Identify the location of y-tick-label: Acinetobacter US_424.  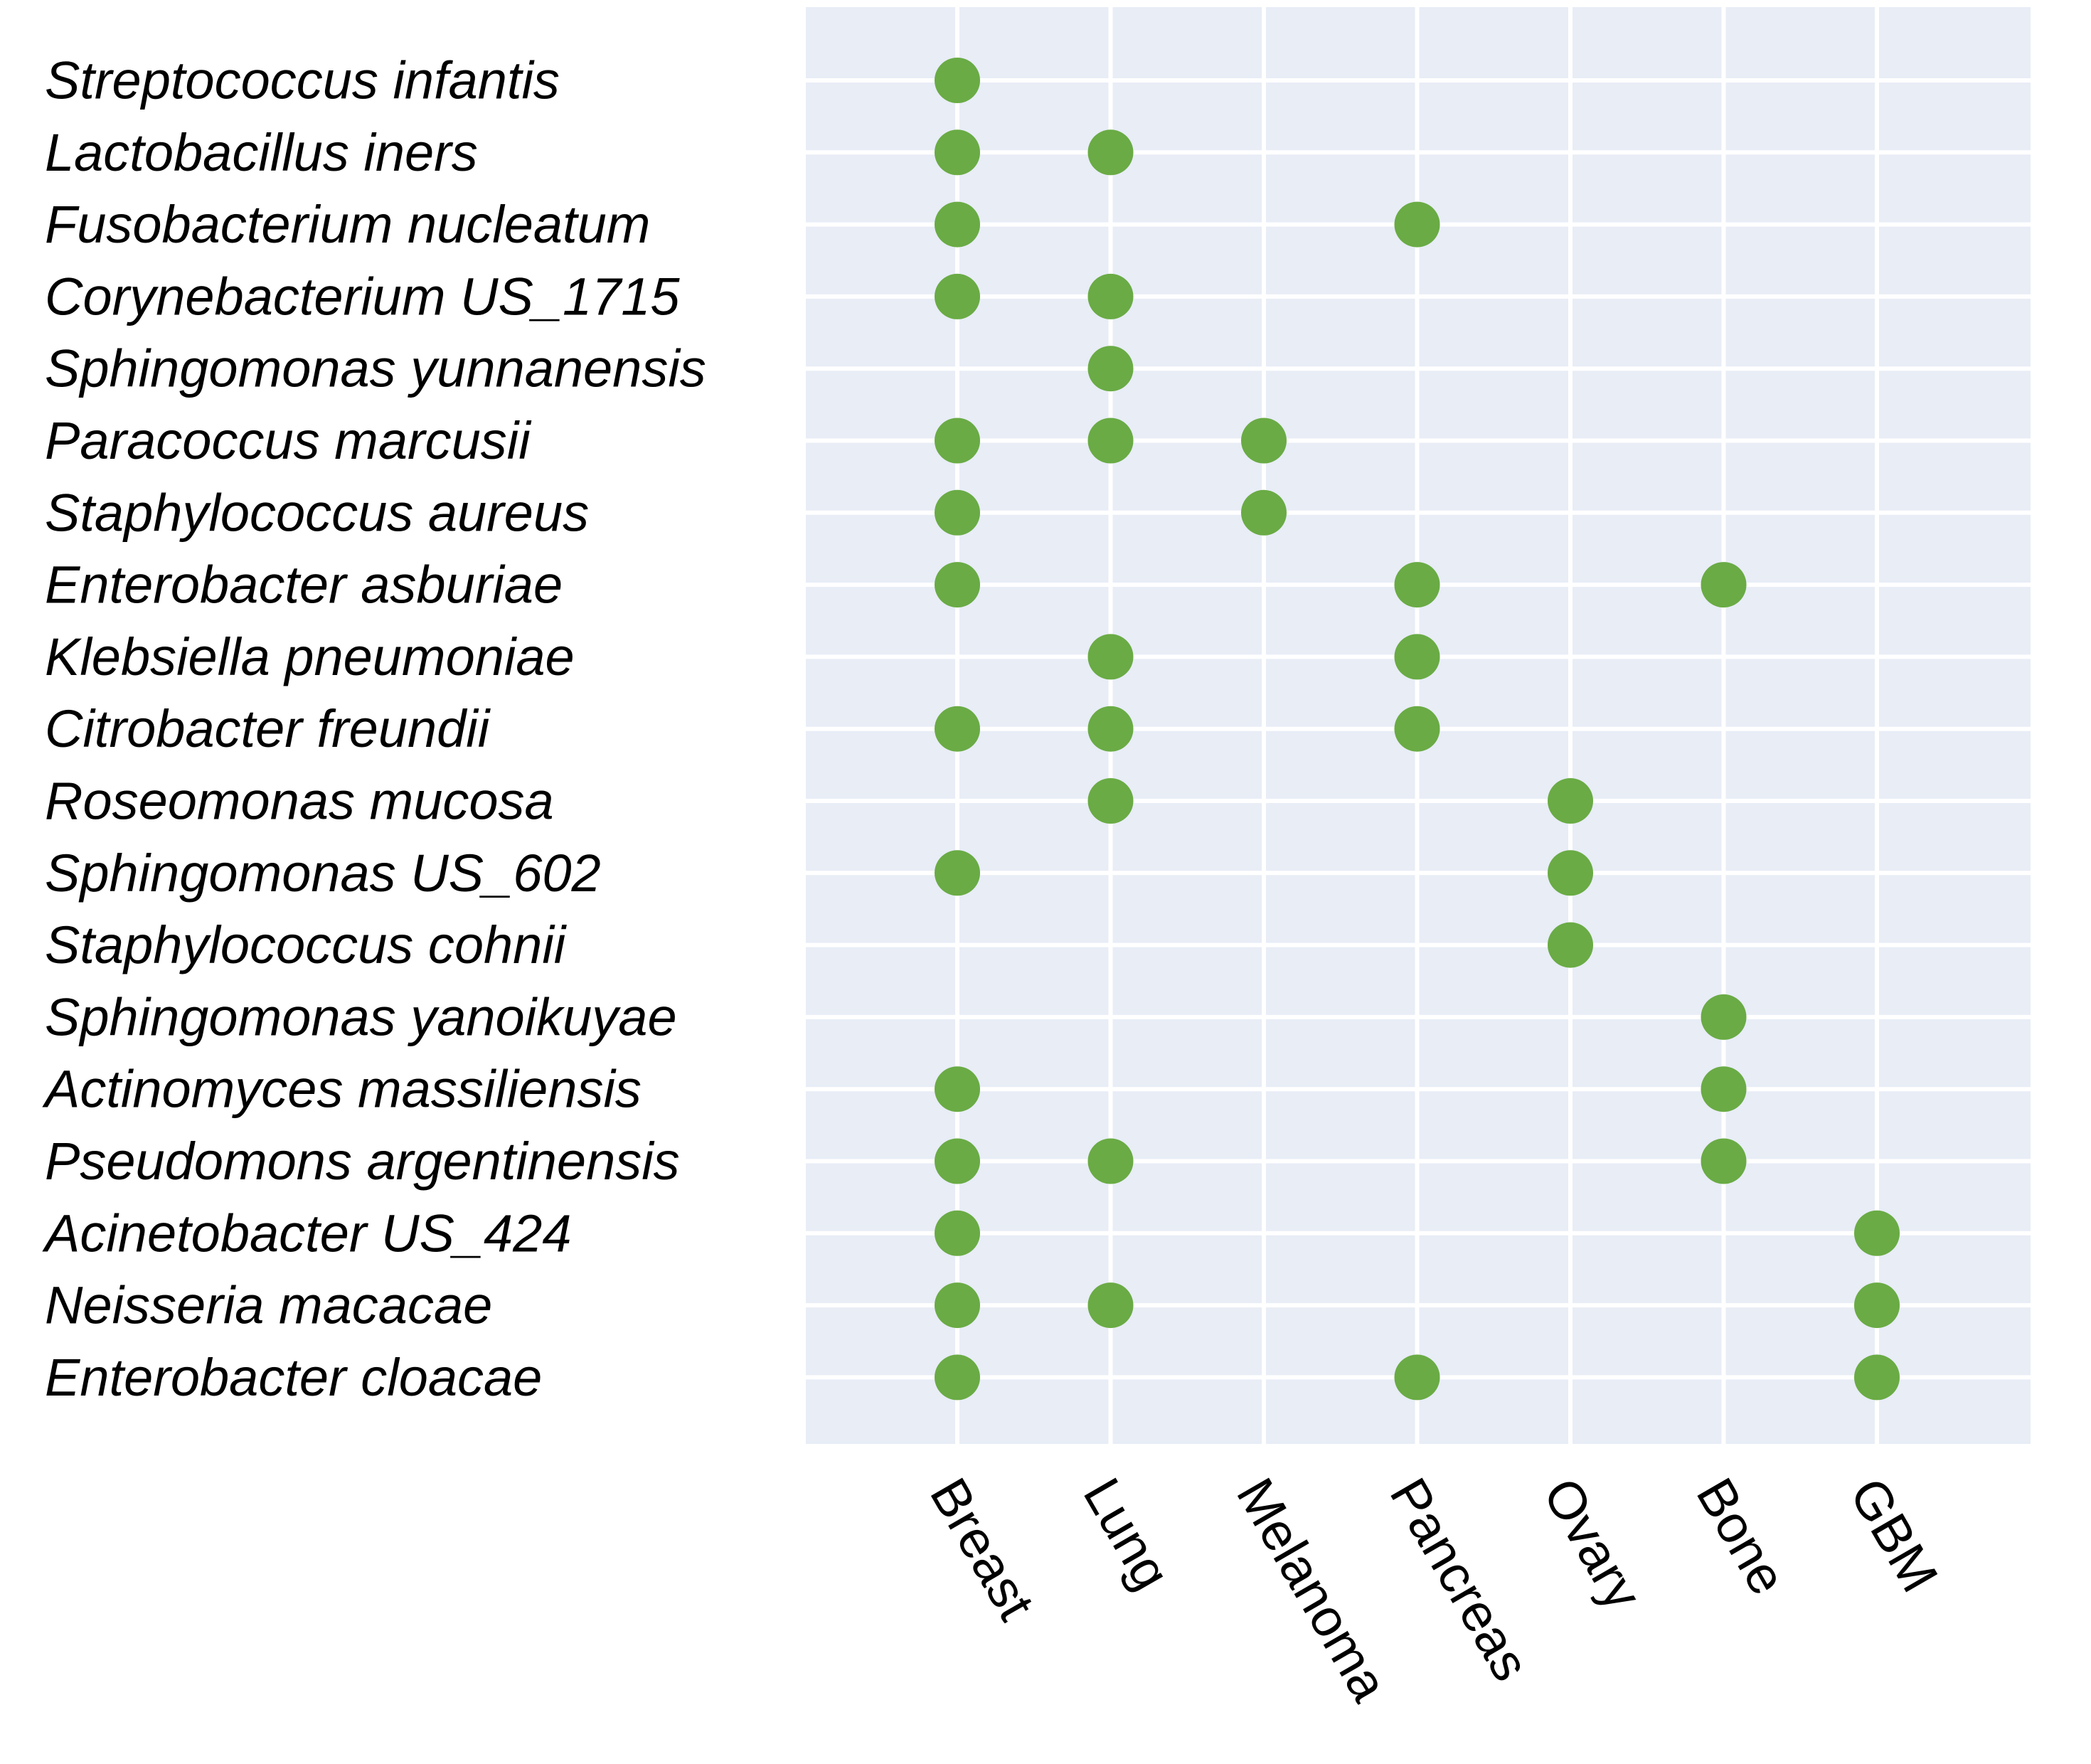
(306, 1234).